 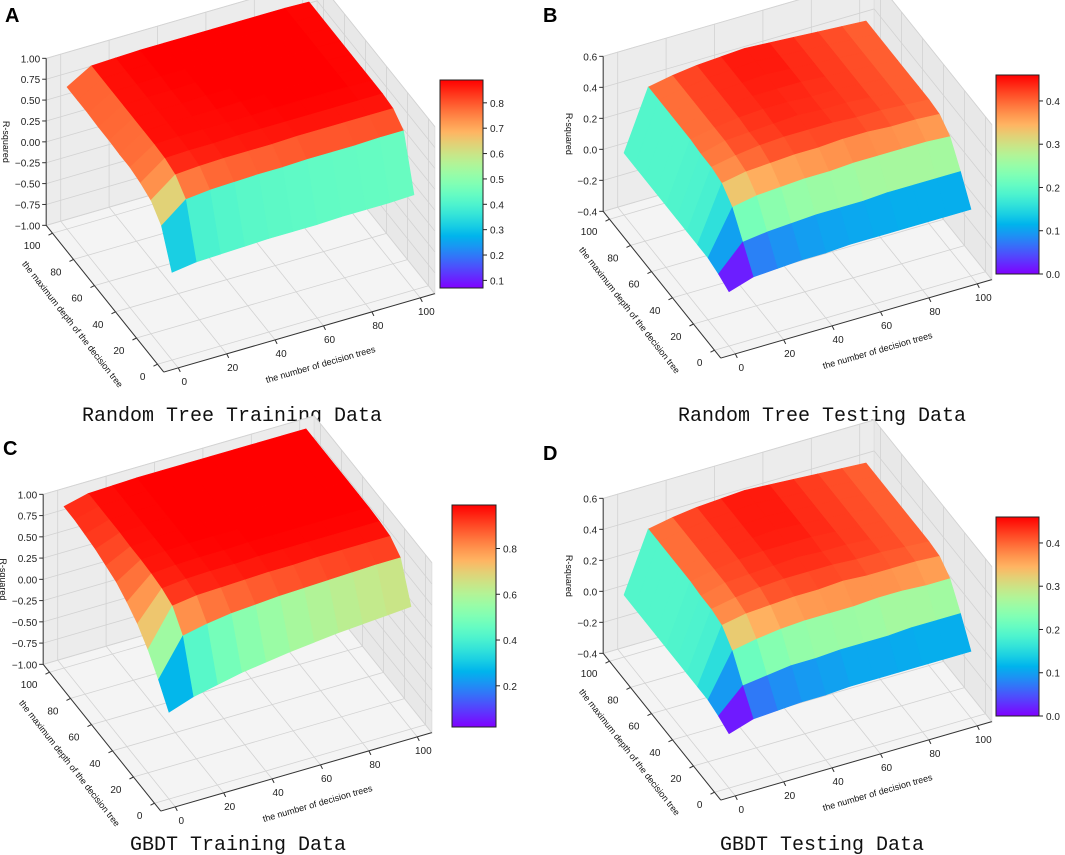 What do you see at coordinates (238, 844) in the screenshot?
I see `panel-title: GBDT Training Data` at bounding box center [238, 844].